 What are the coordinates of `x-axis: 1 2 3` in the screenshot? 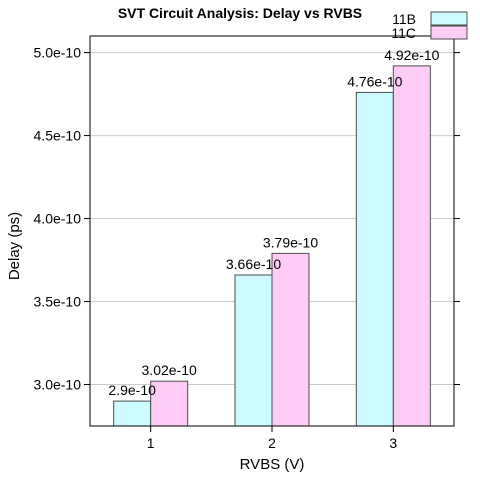 It's located at (272, 438).